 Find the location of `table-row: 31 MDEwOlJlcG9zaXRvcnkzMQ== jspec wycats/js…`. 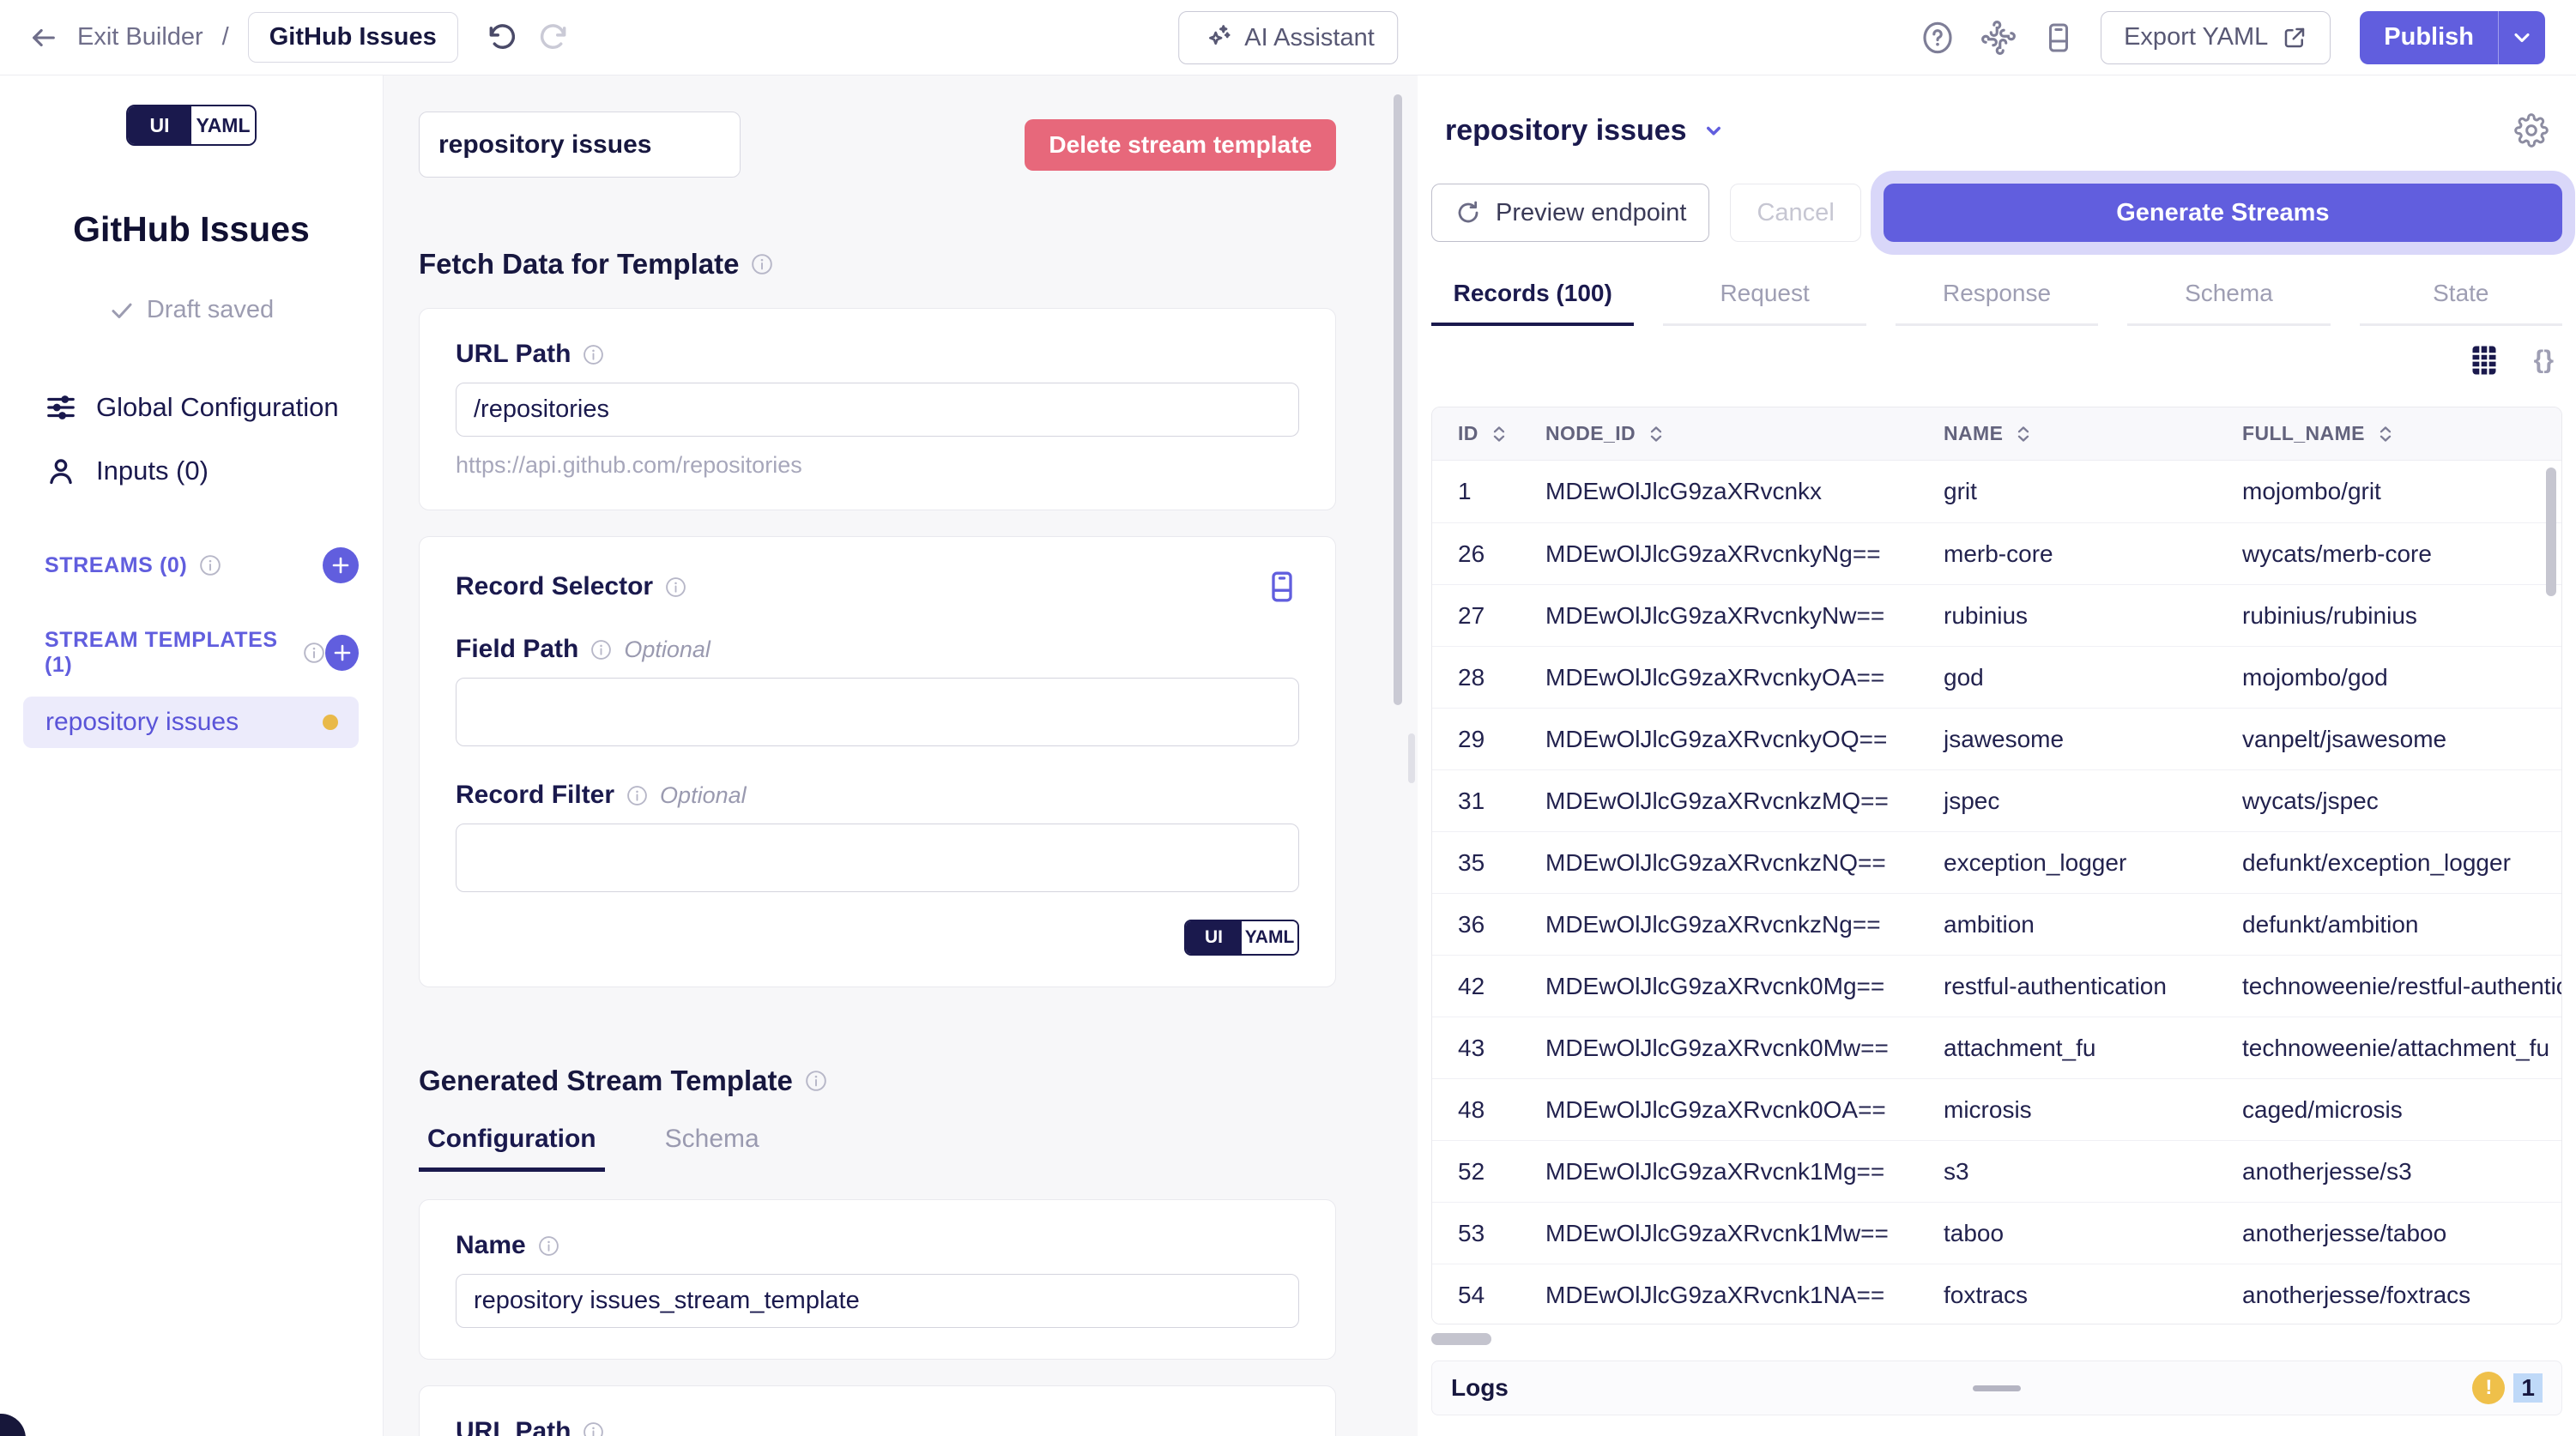

table-row: 31 MDEwOlJlcG9zaXRvcnkzMQ== jspec wycats/js… is located at coordinates (1997, 800).